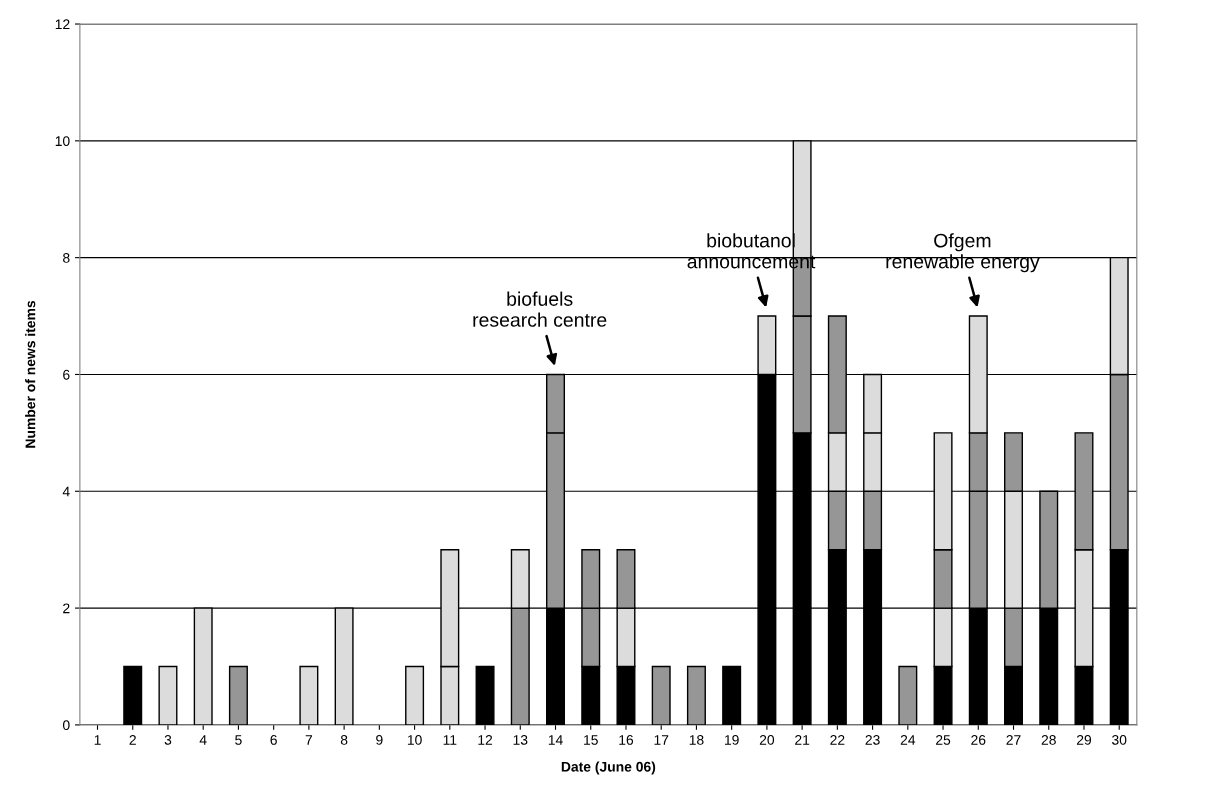  Describe the element at coordinates (661, 740) in the screenshot. I see `x-tick-label: 17` at that location.